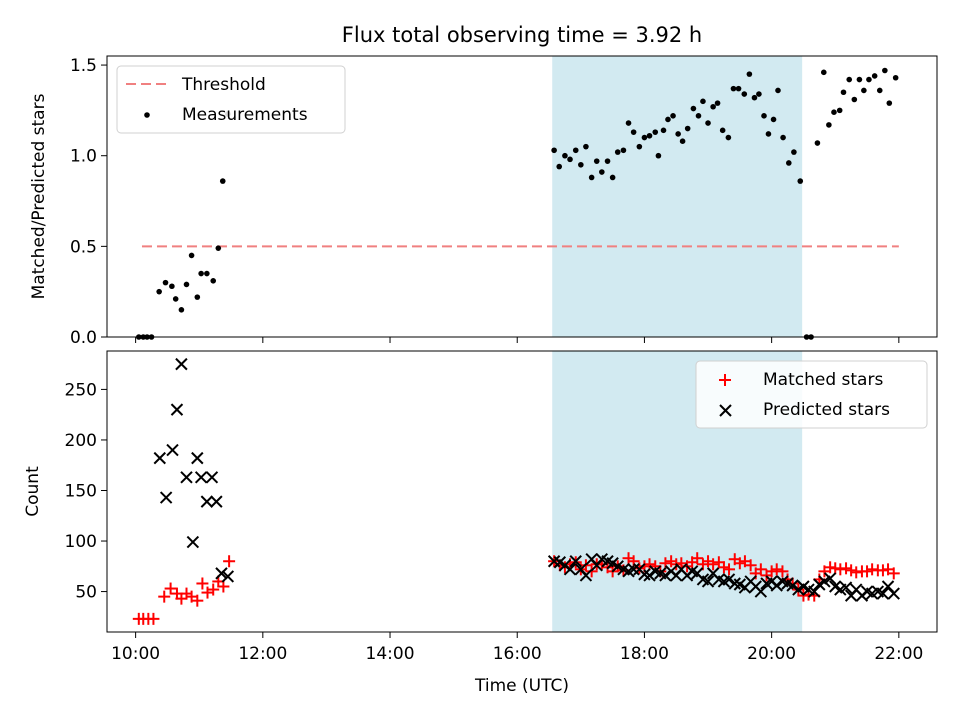 The height and width of the screenshot is (720, 960). I want to click on y-tick-label: 1.5, so click(83, 66).